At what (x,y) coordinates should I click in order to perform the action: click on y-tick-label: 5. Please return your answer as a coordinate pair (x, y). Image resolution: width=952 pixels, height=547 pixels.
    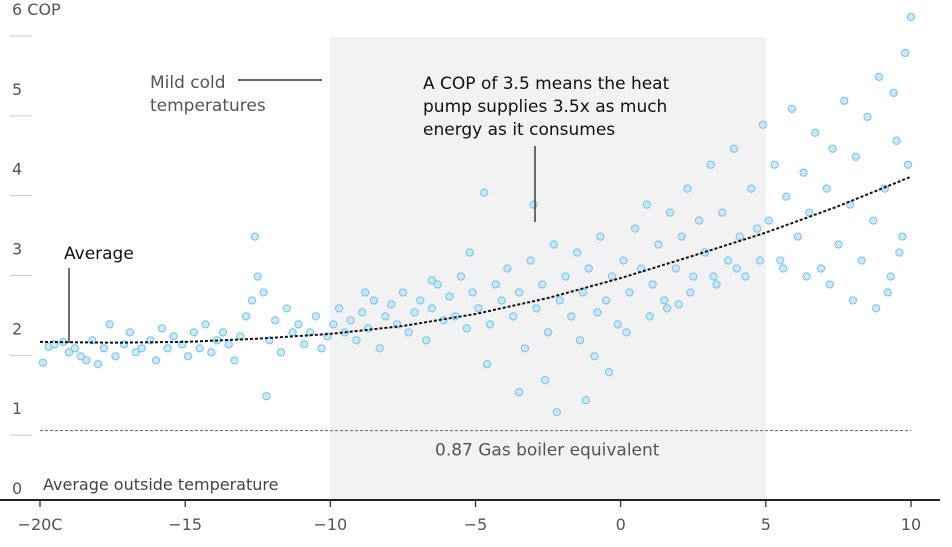
    Looking at the image, I should click on (17, 89).